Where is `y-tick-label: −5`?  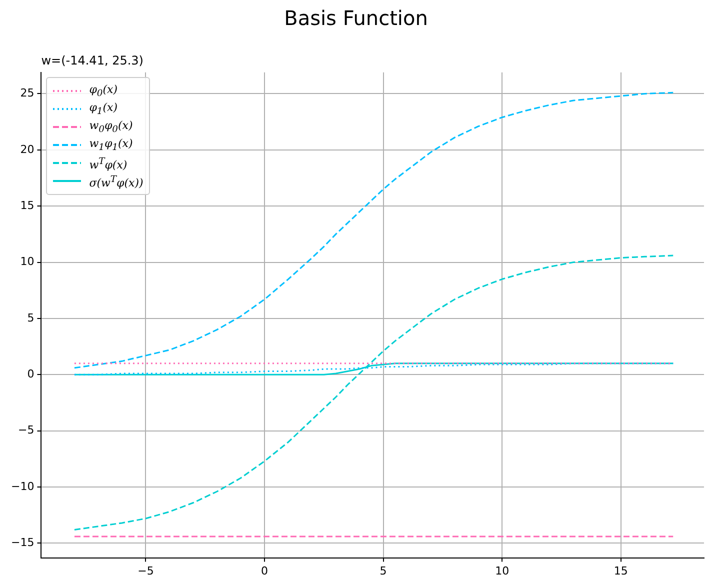
y-tick-label: −5 is located at coordinates (26, 430).